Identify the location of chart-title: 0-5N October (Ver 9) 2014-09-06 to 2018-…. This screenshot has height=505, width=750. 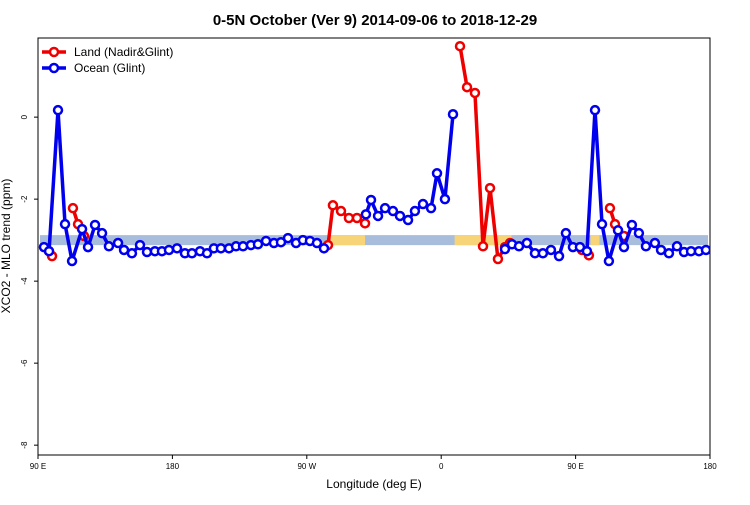
(375, 20).